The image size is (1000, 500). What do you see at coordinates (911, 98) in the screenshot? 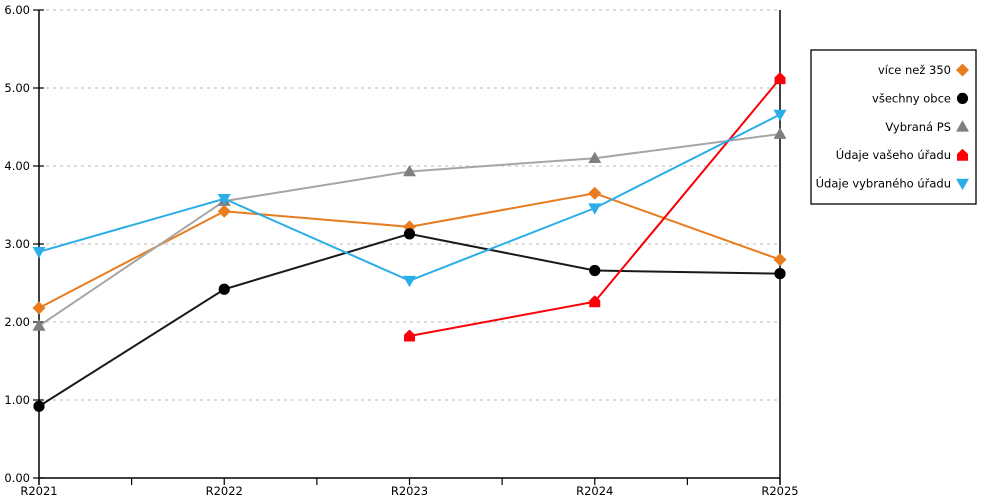
I see `legend-label: všechny obce` at bounding box center [911, 98].